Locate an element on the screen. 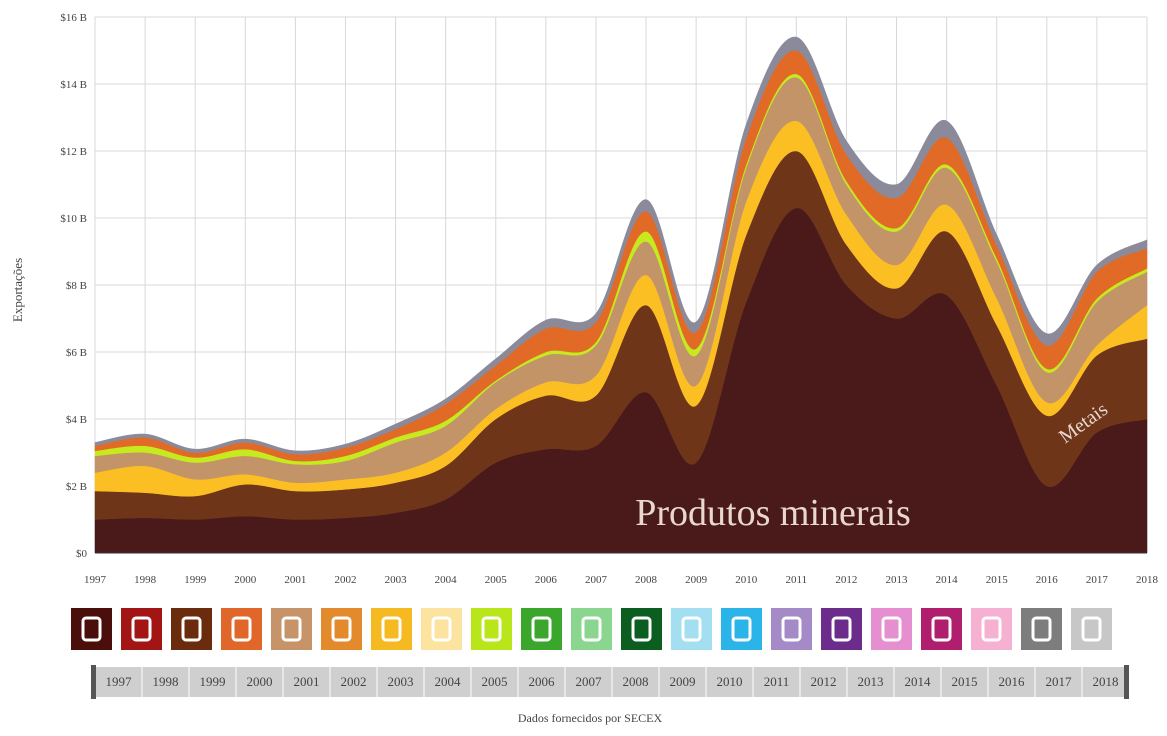 This screenshot has width=1167, height=736. x-tick-label: 2017 is located at coordinates (1097, 580).